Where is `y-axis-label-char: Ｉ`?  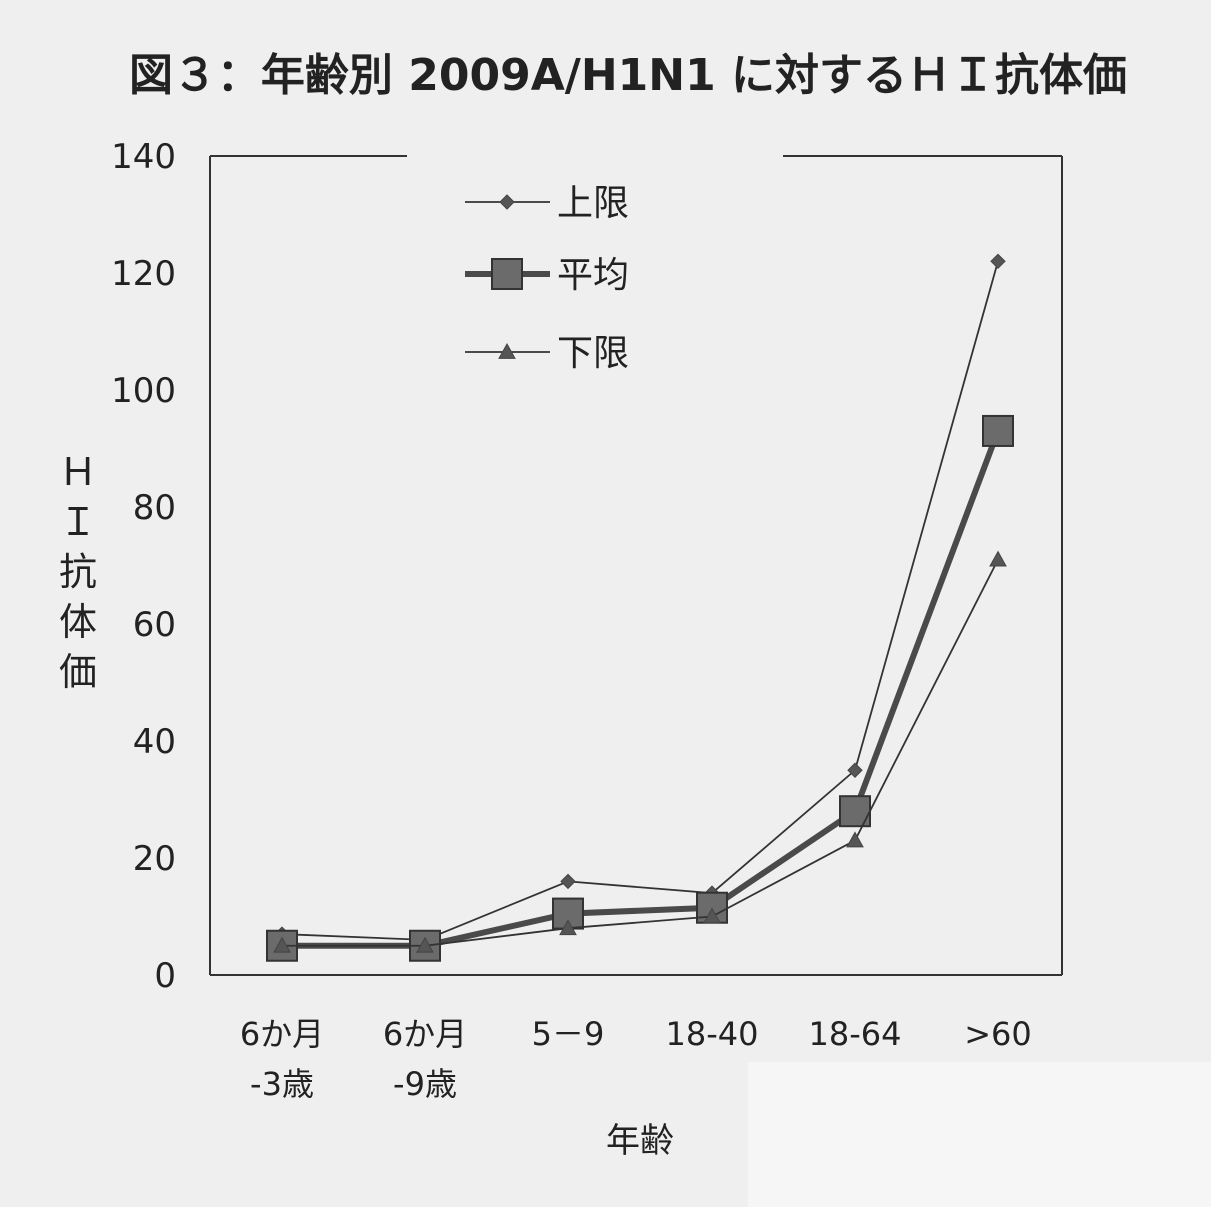
y-axis-label-char: Ｉ is located at coordinates (78, 522).